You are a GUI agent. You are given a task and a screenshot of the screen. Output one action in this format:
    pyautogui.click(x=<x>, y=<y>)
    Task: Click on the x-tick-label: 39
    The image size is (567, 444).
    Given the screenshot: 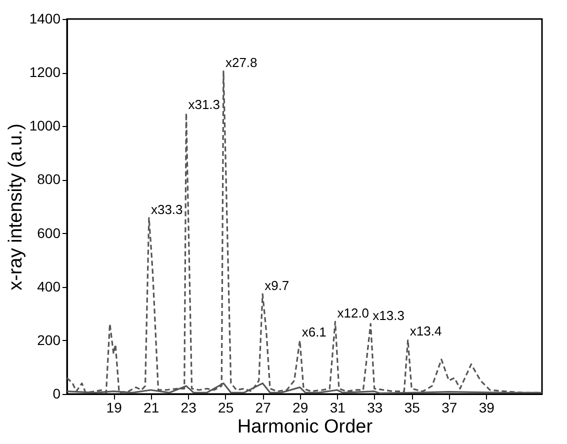 What is the action you would take?
    pyautogui.click(x=486, y=408)
    